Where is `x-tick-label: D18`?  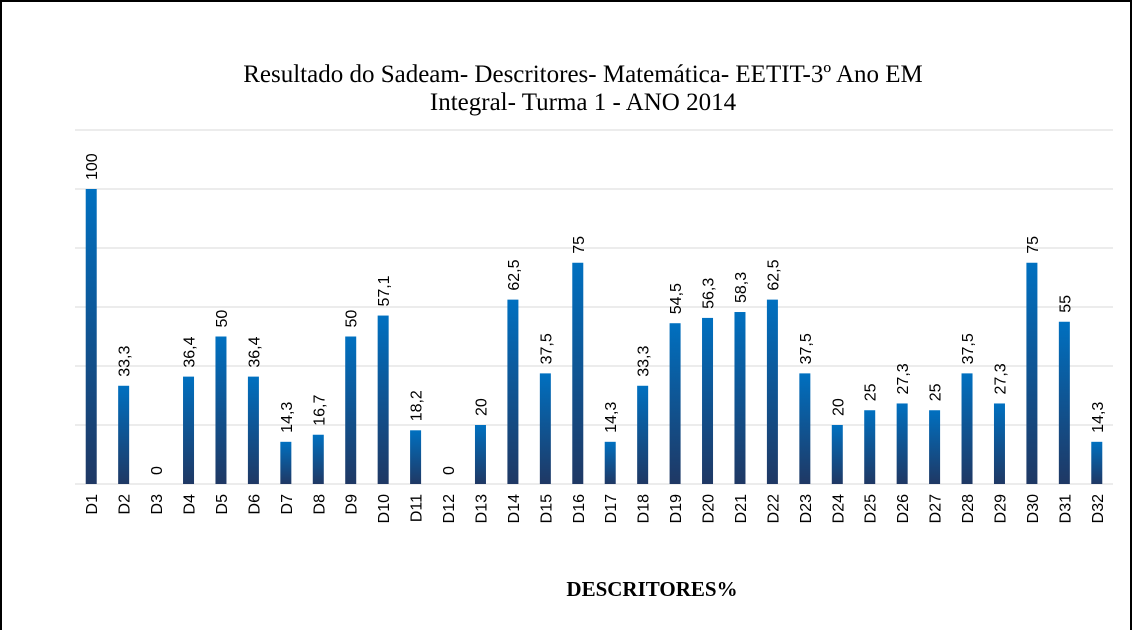 x-tick-label: D18 is located at coordinates (644, 508).